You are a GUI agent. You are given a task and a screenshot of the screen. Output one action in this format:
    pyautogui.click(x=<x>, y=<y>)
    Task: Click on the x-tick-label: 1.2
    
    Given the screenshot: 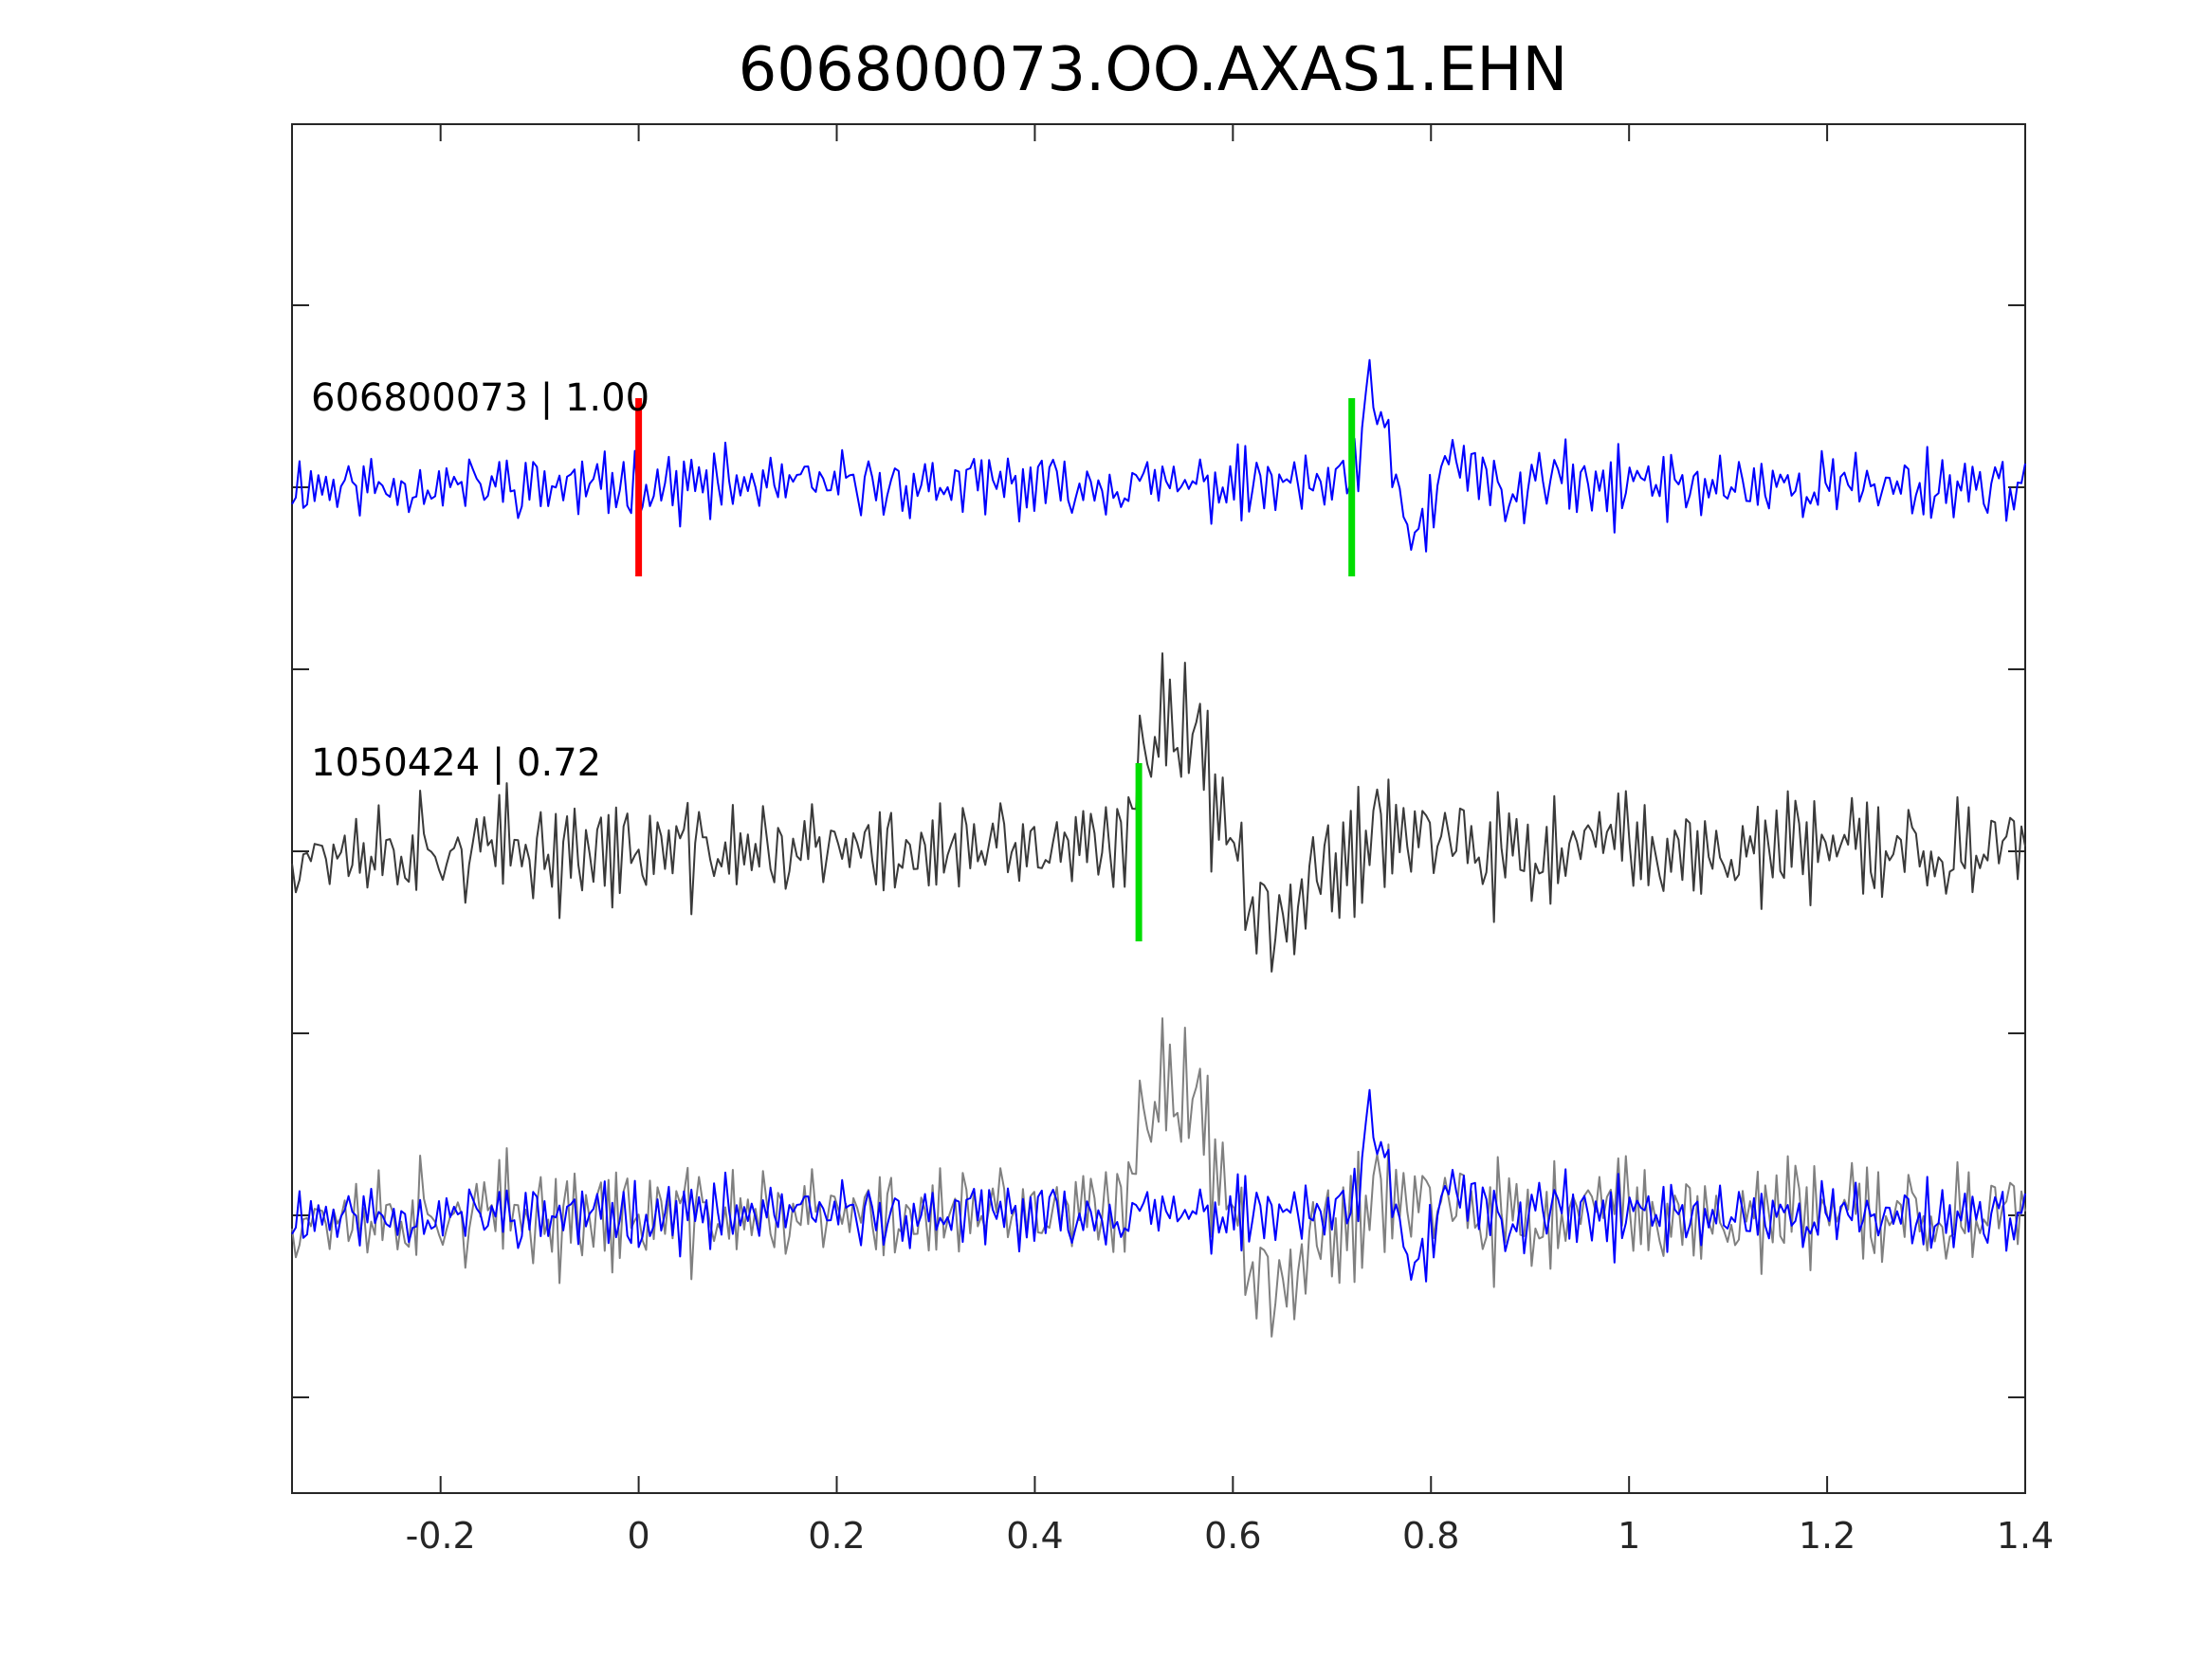 What is the action you would take?
    pyautogui.click(x=1827, y=1536)
    